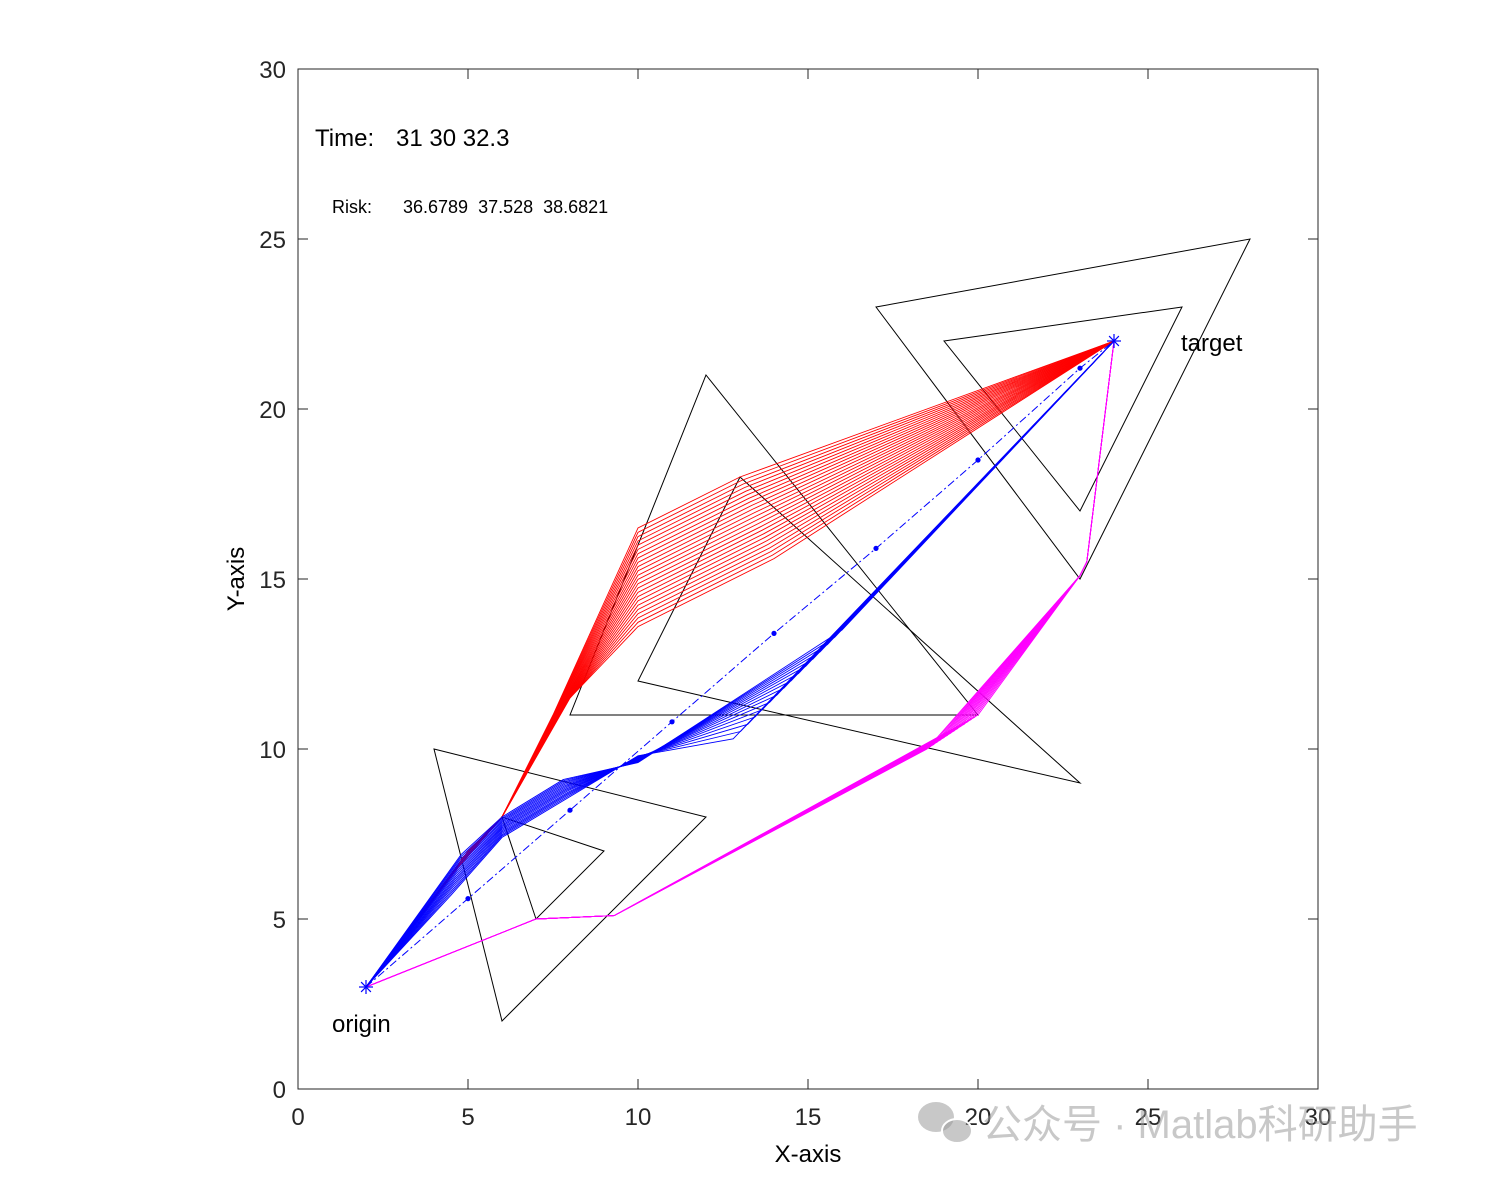 This screenshot has width=1506, height=1183. Describe the element at coordinates (505, 207) in the screenshot. I see `risk-values: 36.6789 37.528 38.6821` at that location.